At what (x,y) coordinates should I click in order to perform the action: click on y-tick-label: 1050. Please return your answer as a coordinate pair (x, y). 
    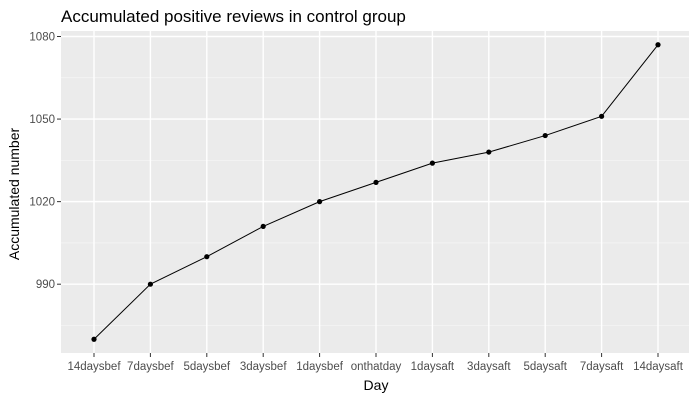
    Looking at the image, I should click on (42, 120).